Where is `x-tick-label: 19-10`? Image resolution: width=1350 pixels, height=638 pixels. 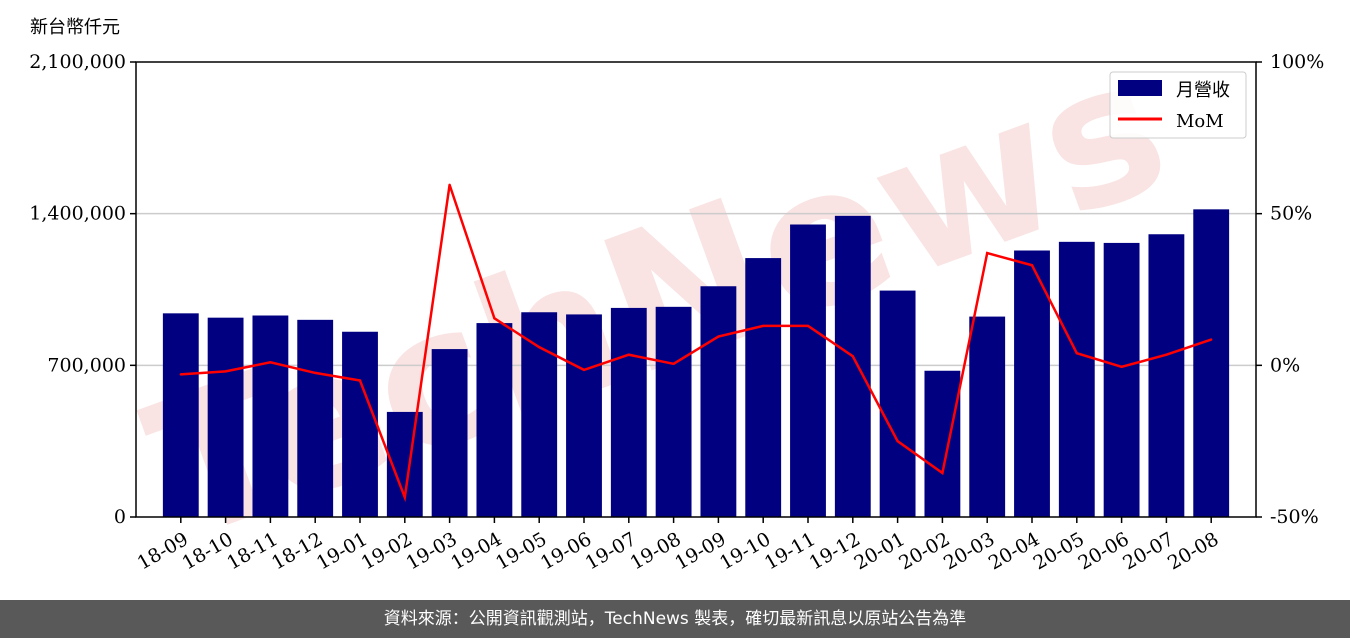
x-tick-label: 19-10 is located at coordinates (745, 551).